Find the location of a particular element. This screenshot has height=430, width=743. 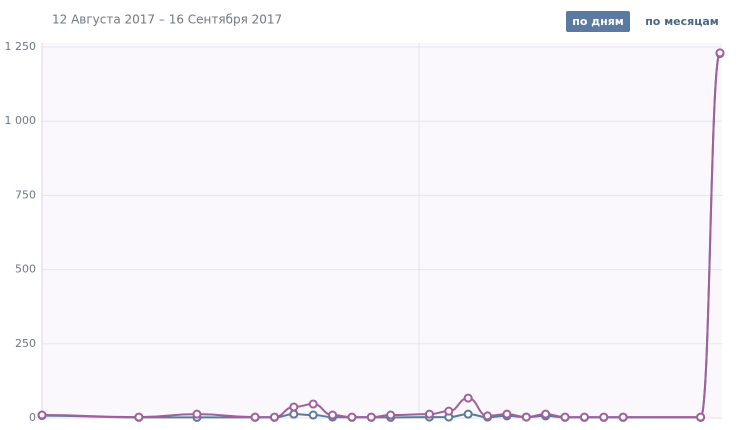

date-range: 12 Августа 2017 – 16 Сентября 2017 is located at coordinates (167, 20).